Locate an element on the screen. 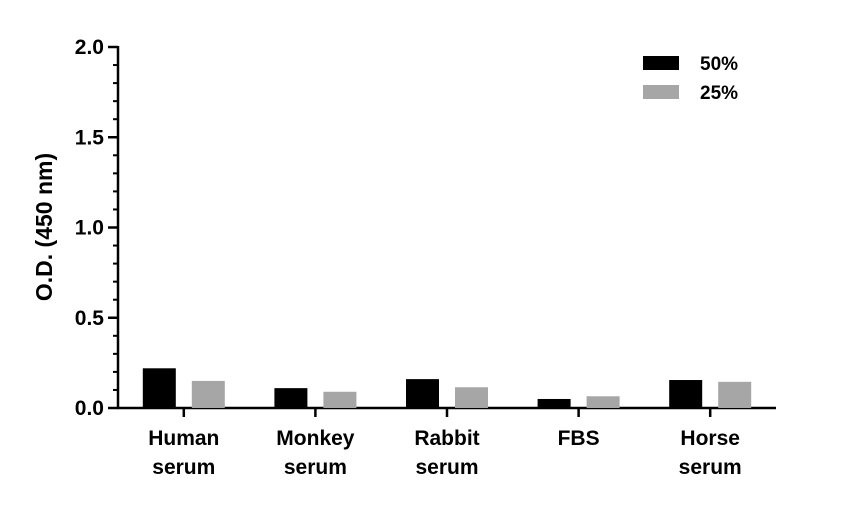 The width and height of the screenshot is (856, 507). legend: 50%25% is located at coordinates (690, 79).